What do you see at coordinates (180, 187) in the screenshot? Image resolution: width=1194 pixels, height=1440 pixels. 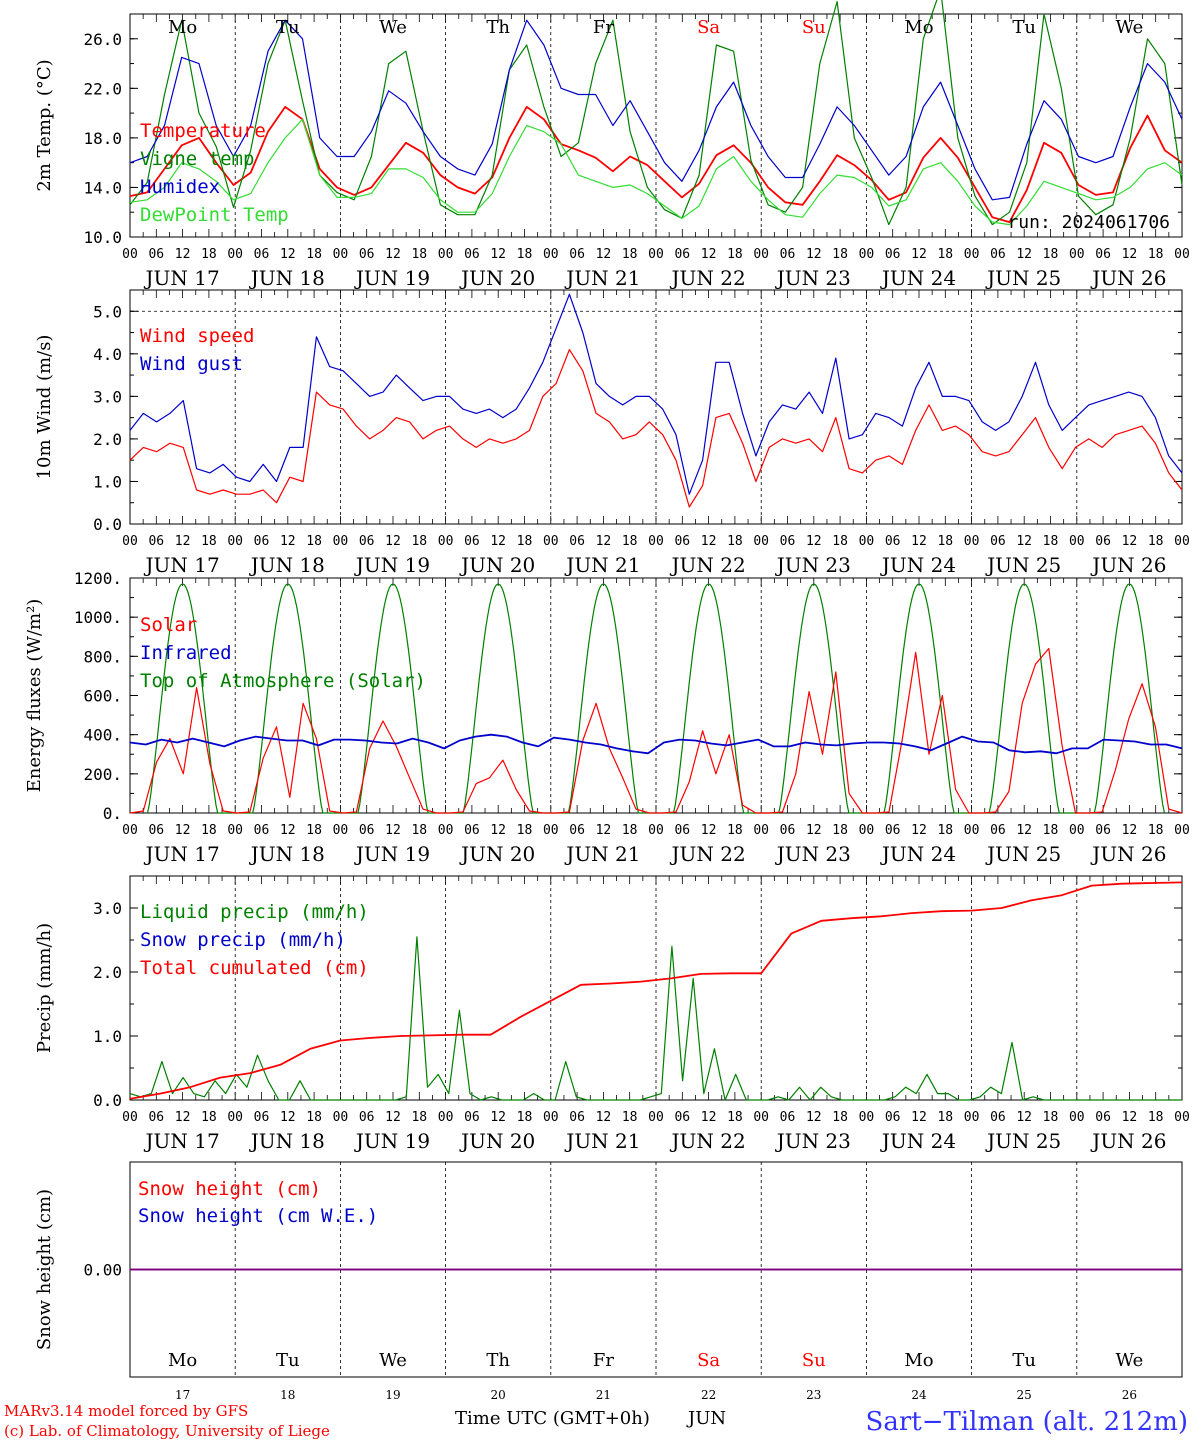 I see `legend-entry: Humidex` at bounding box center [180, 187].